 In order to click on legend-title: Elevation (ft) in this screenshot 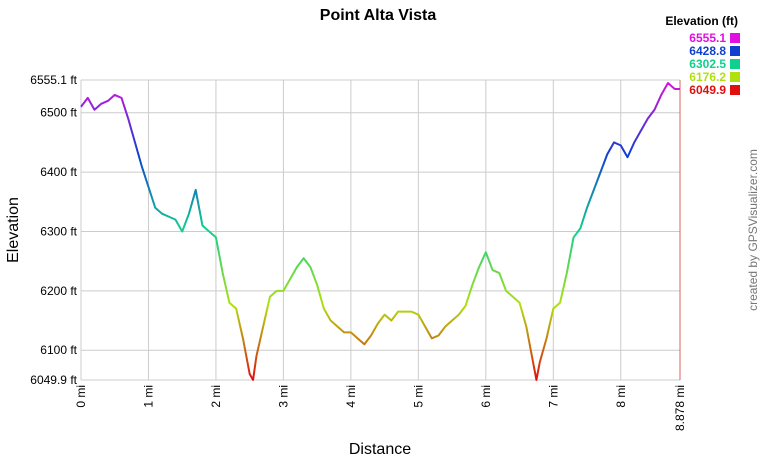, I will do `click(701, 21)`.